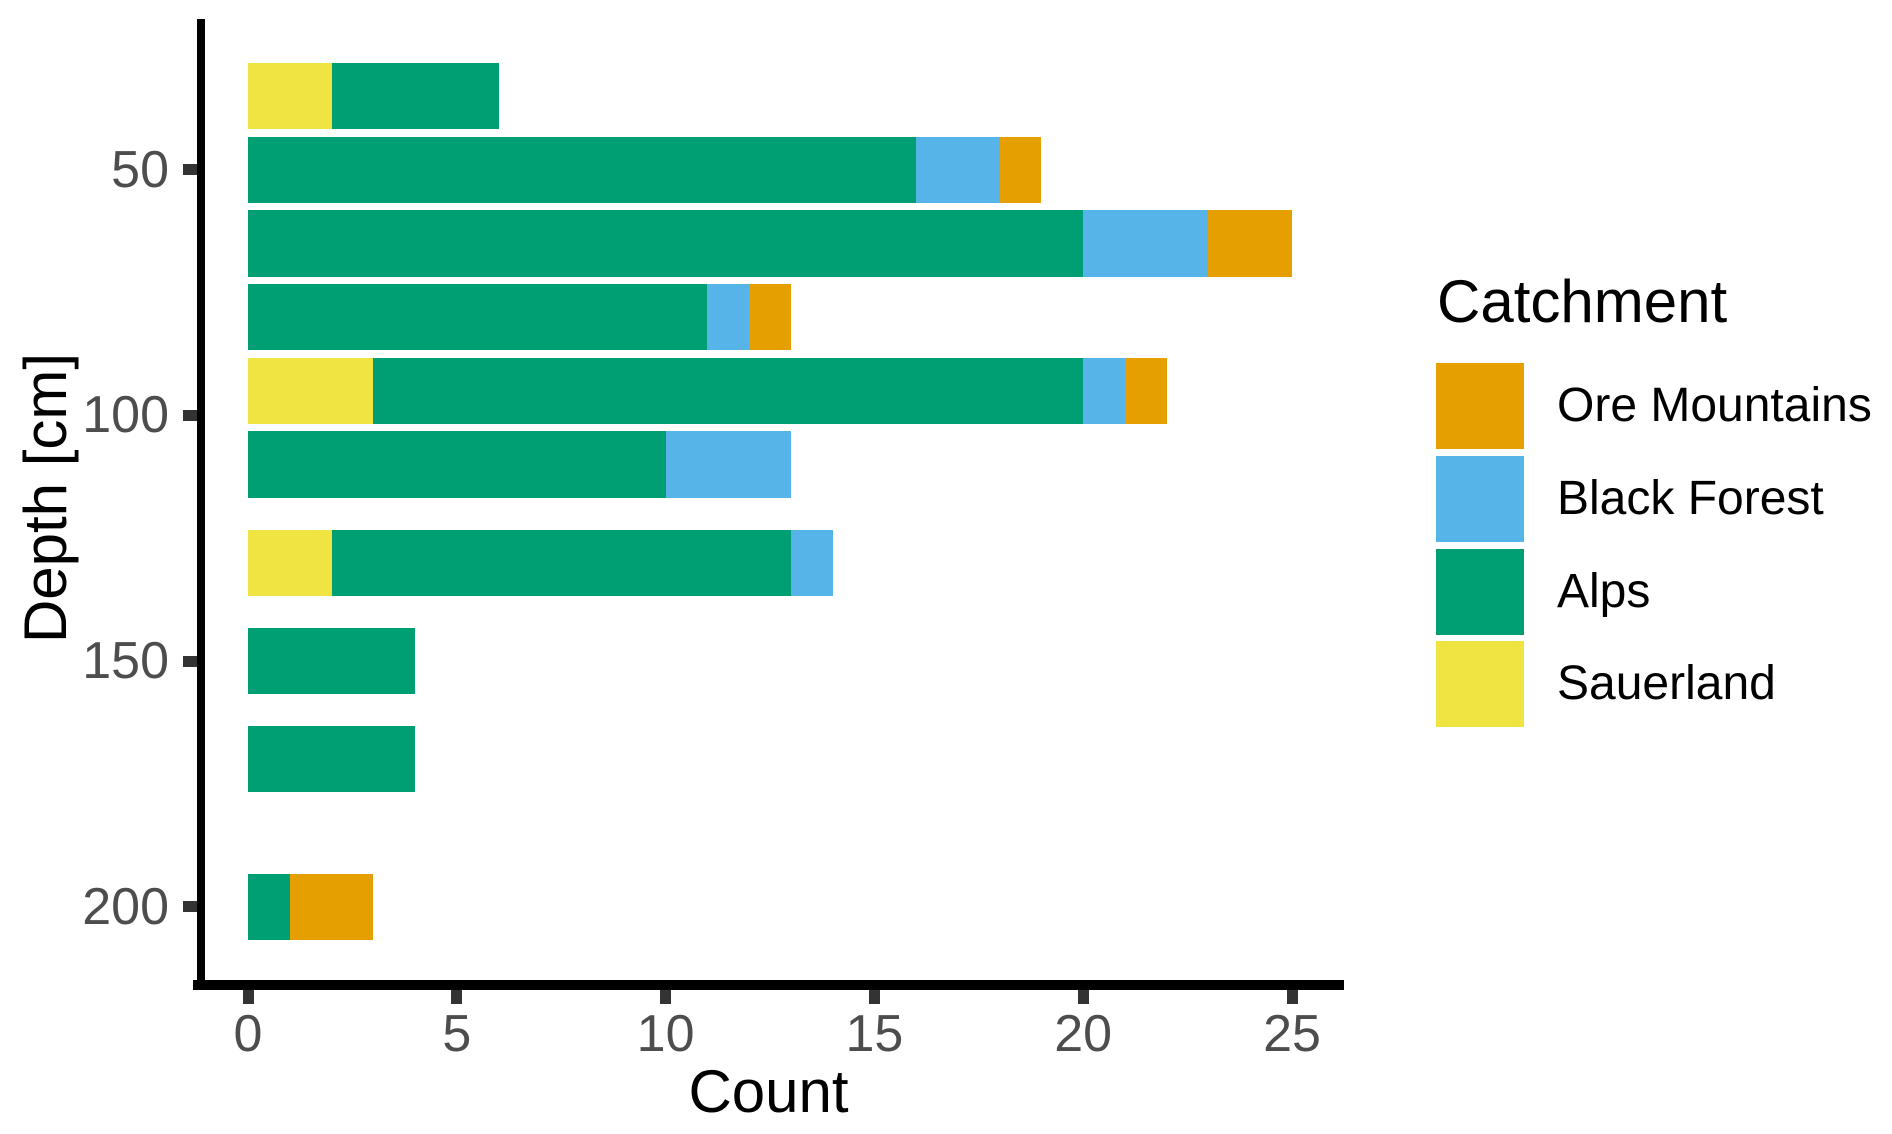  Describe the element at coordinates (1690, 498) in the screenshot. I see `legend-item-label: Black Forest` at that location.